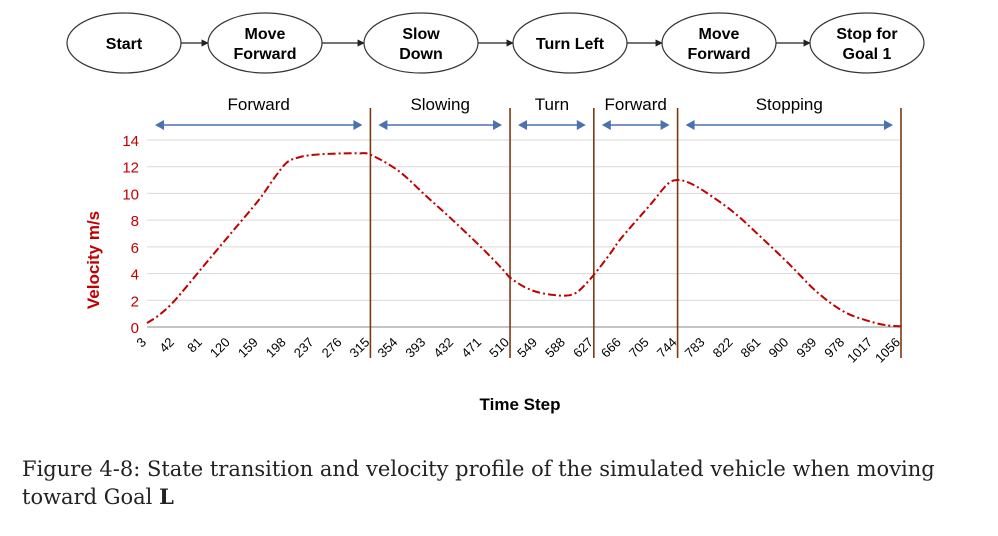 This screenshot has height=536, width=998. What do you see at coordinates (834, 348) in the screenshot?
I see `x-tick-label: 978` at bounding box center [834, 348].